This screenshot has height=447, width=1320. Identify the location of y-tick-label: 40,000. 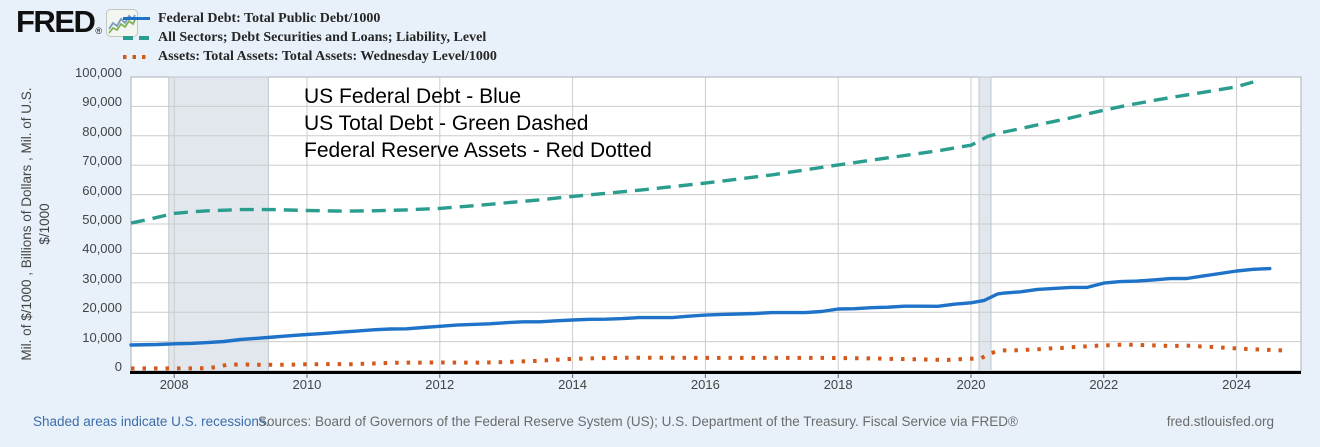
(102, 249).